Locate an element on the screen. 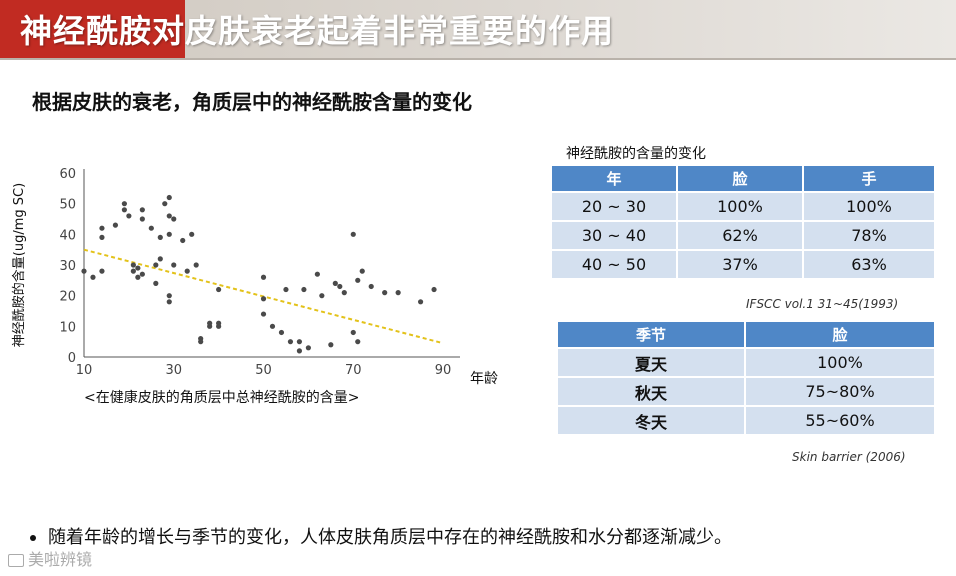  table-cell: 37% is located at coordinates (740, 264).